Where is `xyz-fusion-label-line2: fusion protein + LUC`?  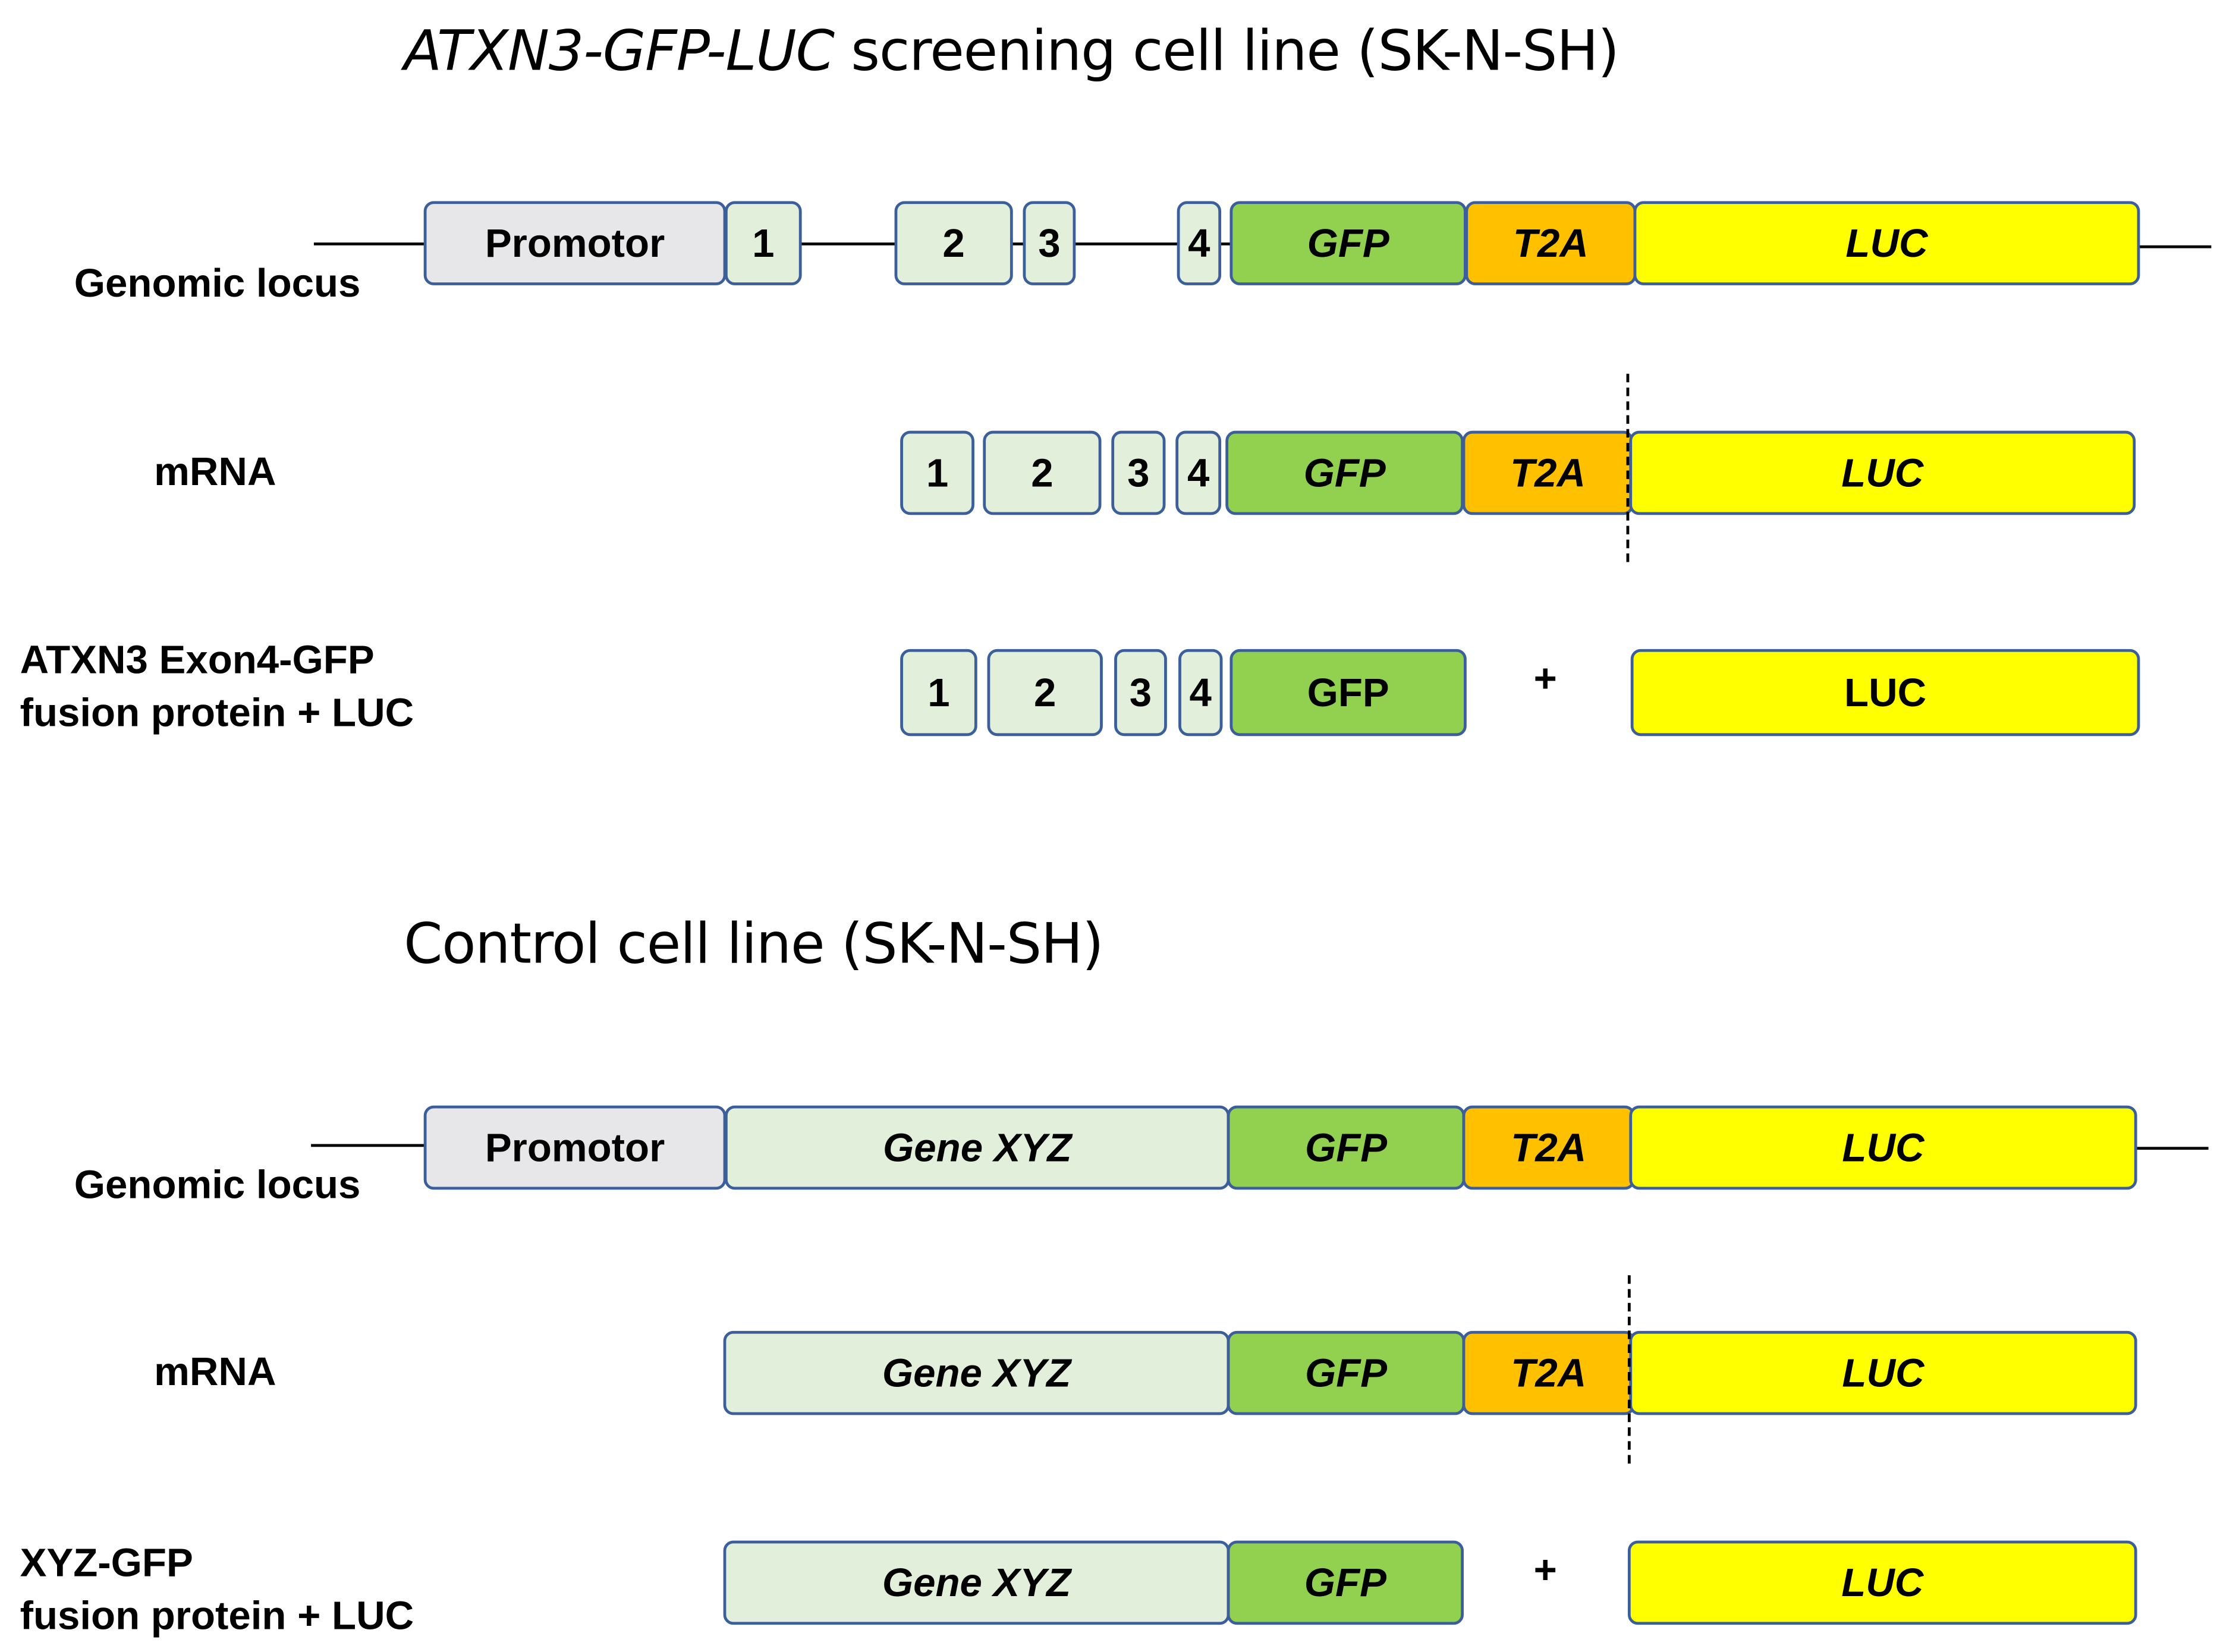
xyz-fusion-label-line2: fusion protein + LUC is located at coordinates (217, 1615).